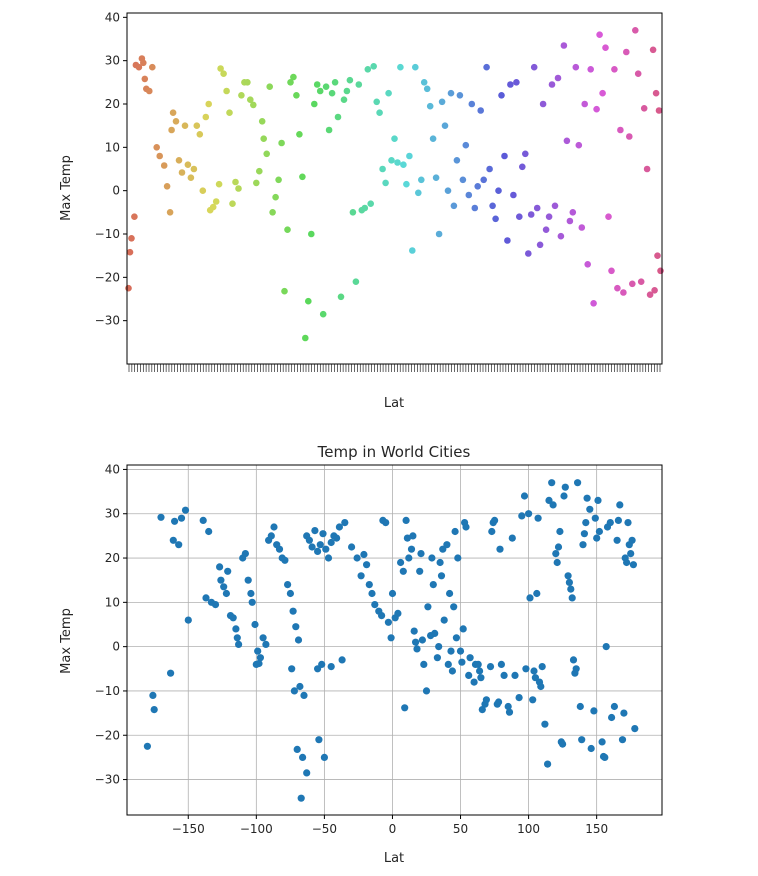  What do you see at coordinates (112, 514) in the screenshot?
I see `plot2-y-tick-label: 30` at bounding box center [112, 514].